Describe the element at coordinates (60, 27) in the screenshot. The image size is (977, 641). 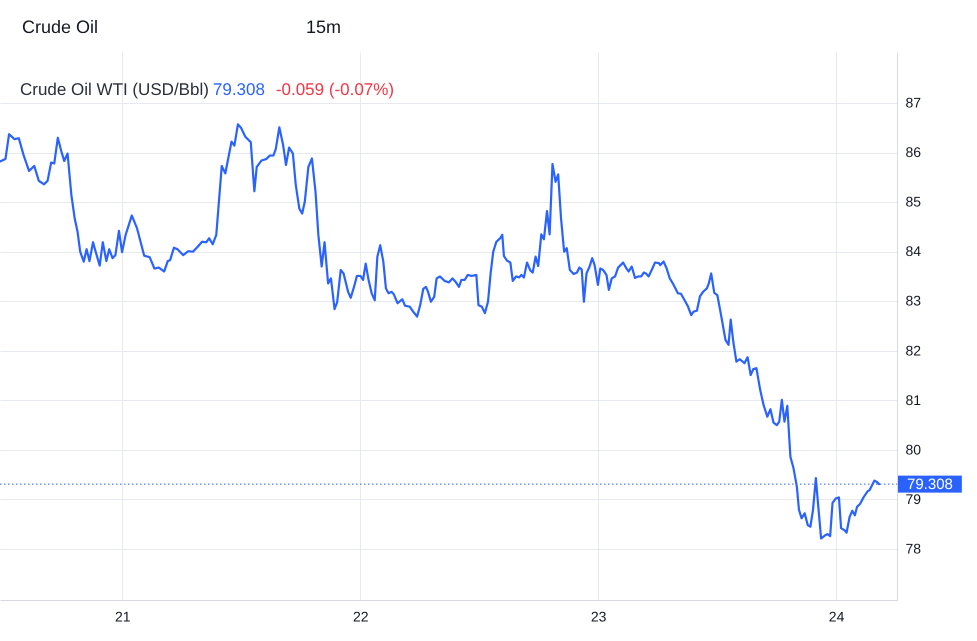
I see `text: Crude Oil` at that location.